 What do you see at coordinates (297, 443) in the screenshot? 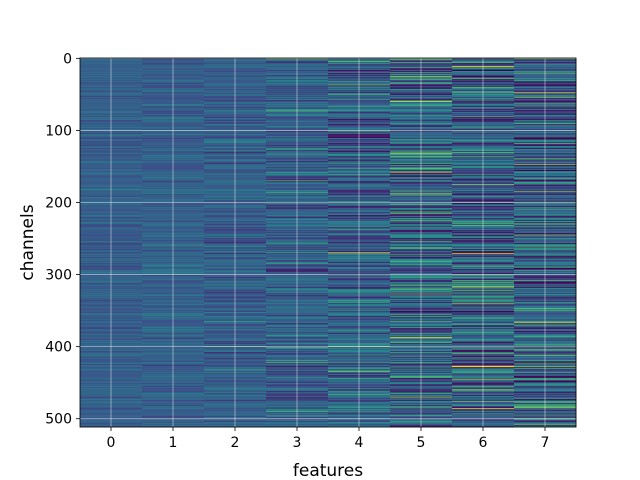
I see `x-tick-label: 3` at bounding box center [297, 443].